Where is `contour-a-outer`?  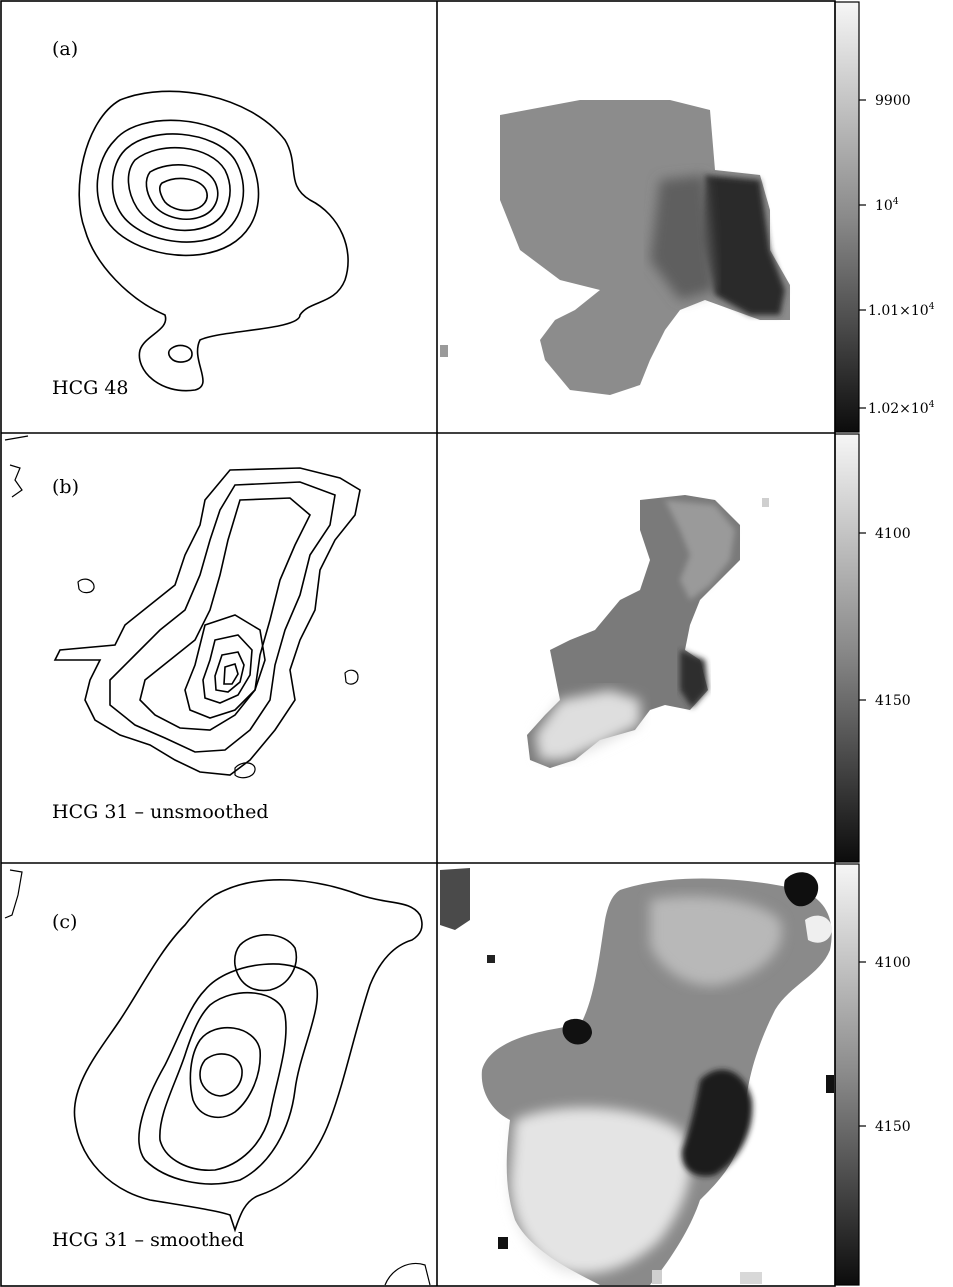
contour-a-outer is located at coordinates (213, 241).